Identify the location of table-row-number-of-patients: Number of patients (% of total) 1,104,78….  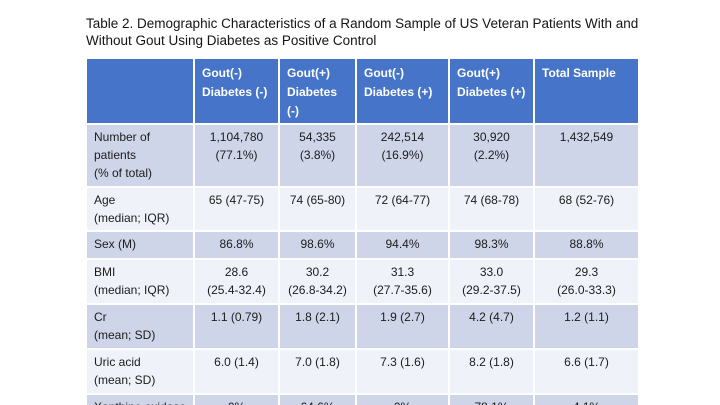
(362, 155).